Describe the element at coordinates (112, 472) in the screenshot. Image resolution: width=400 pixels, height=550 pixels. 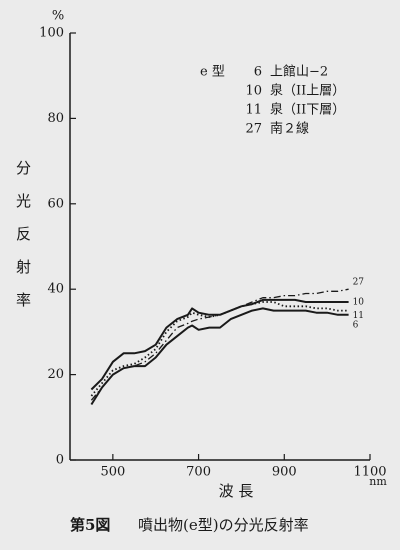
I see `x-tick-label: 500` at that location.